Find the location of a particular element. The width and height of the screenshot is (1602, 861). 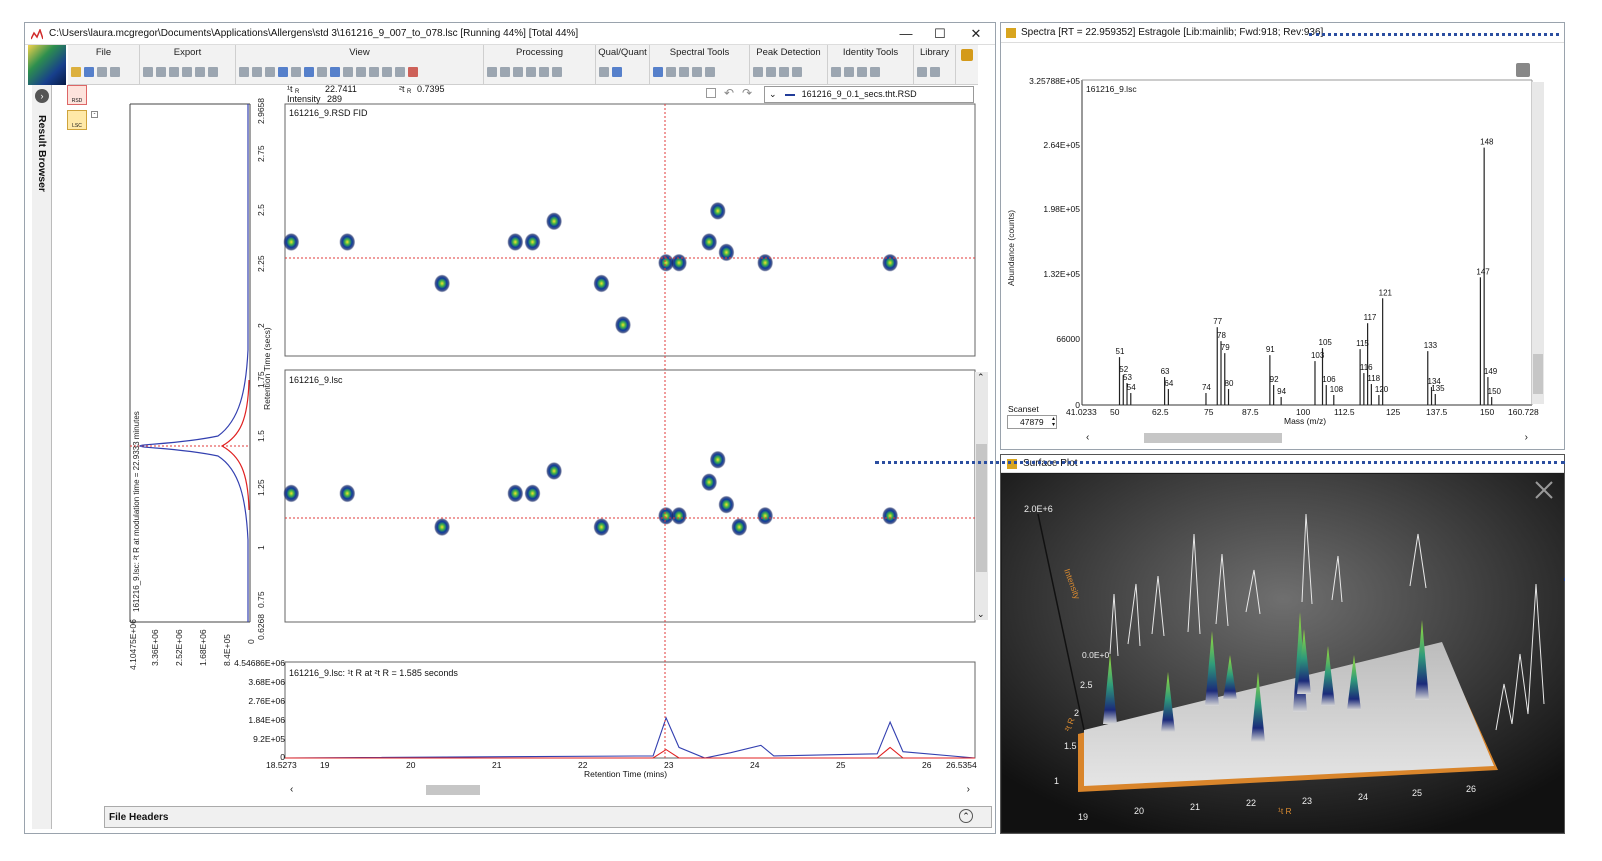

spectrum-vscroll is located at coordinates (1538, 243).